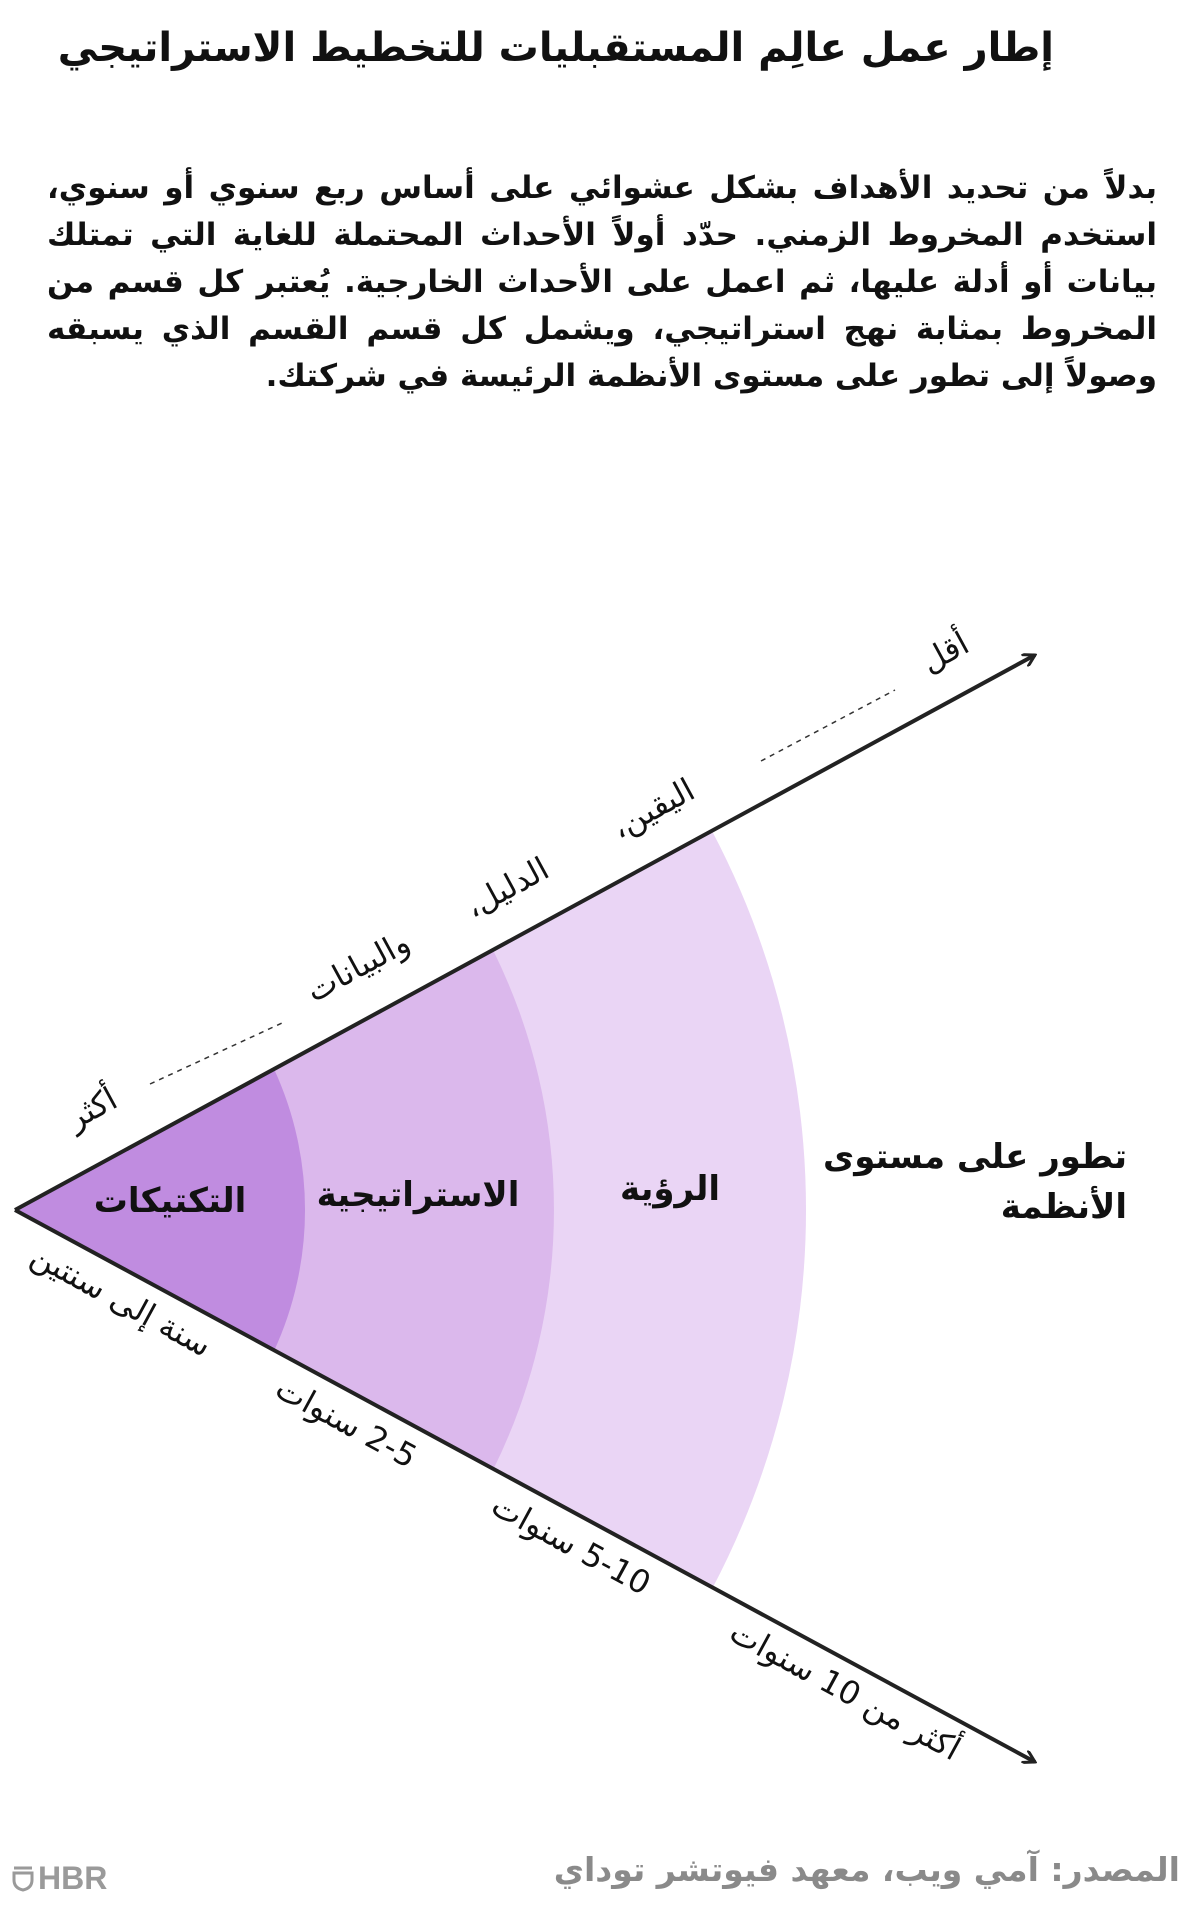 The height and width of the screenshot is (1918, 1200). What do you see at coordinates (670, 1189) in the screenshot?
I see `vision-label: الرؤية` at bounding box center [670, 1189].